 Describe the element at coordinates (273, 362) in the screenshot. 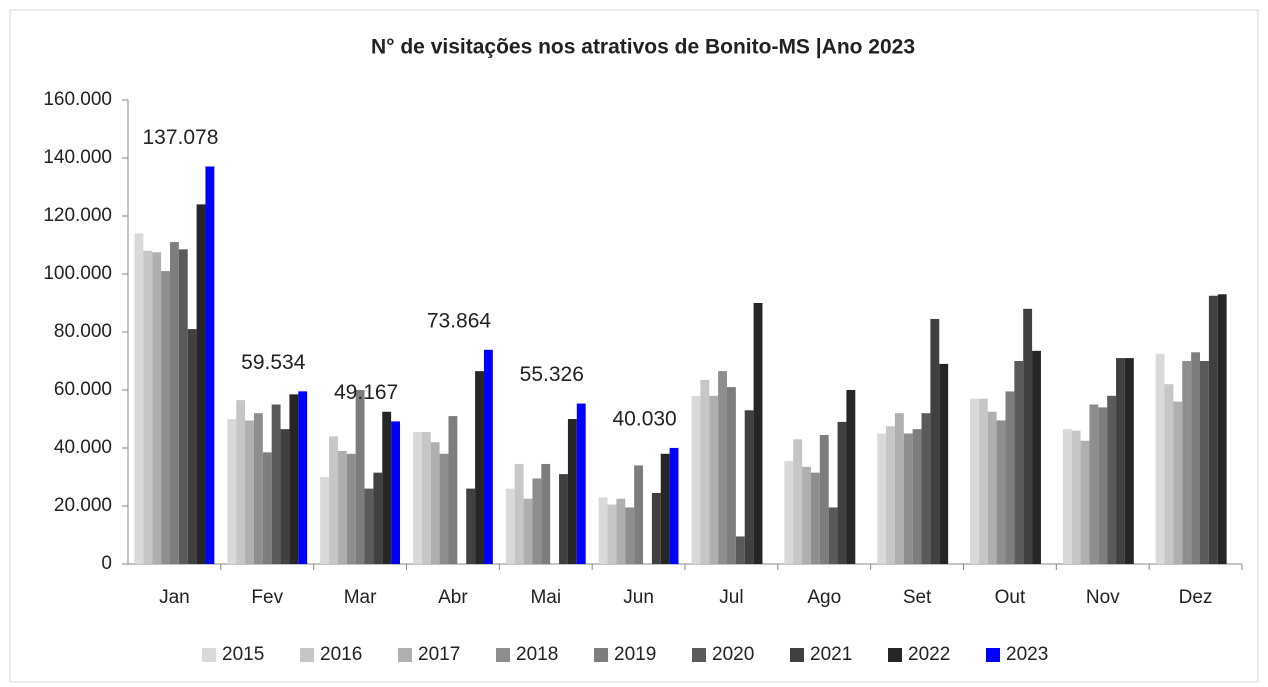

I see `data-label: 59.534` at that location.